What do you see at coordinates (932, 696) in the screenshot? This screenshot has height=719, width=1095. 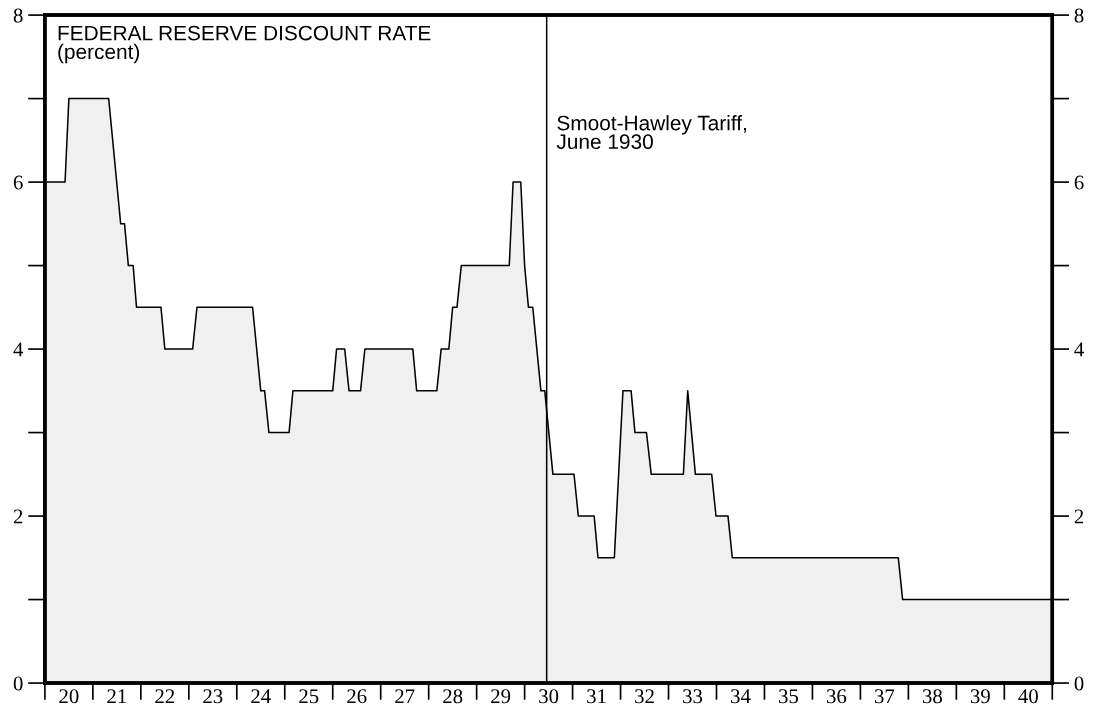 I see `x-tick-label: 38` at bounding box center [932, 696].